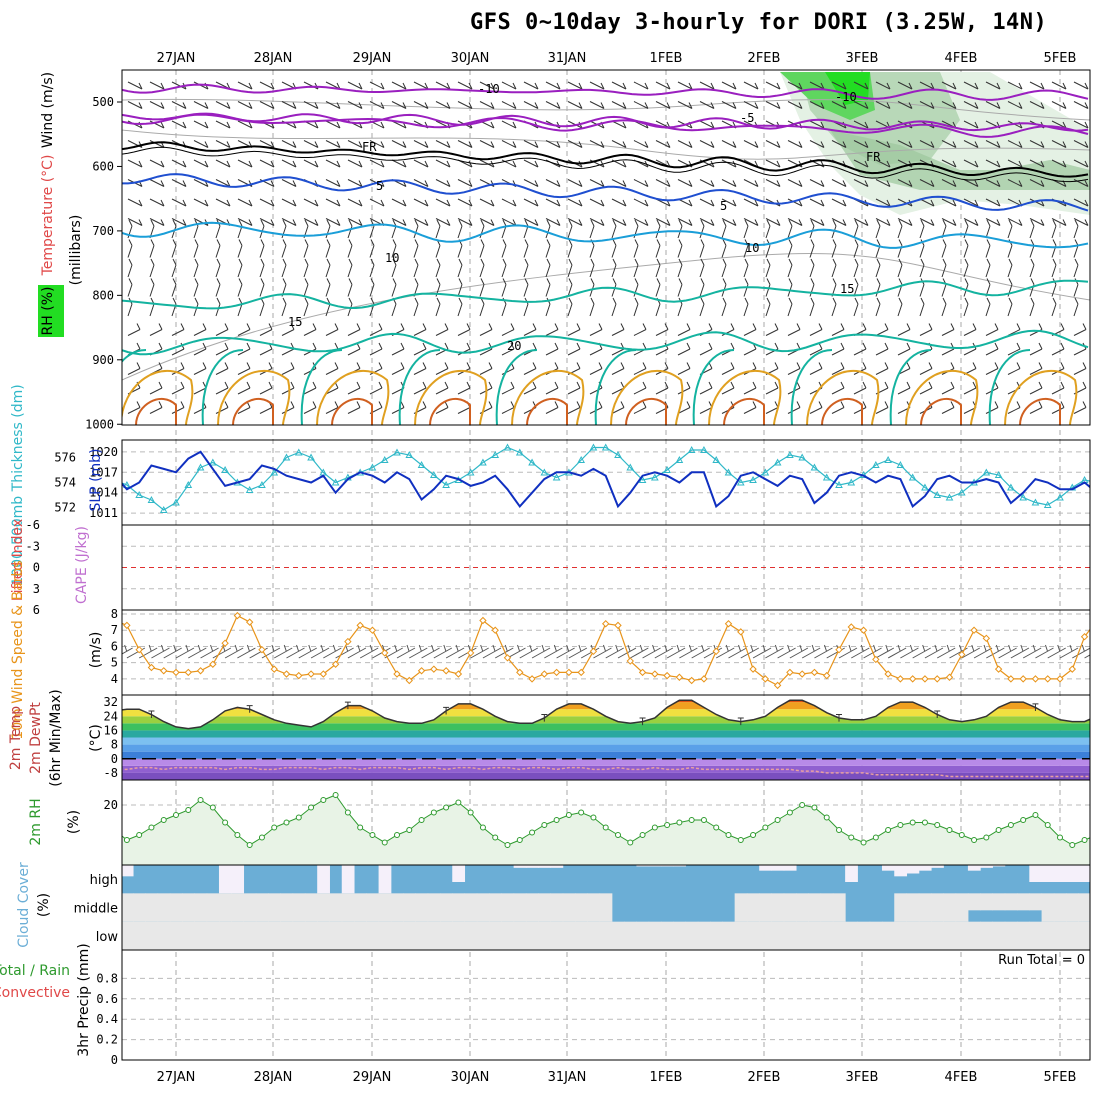 This screenshot has width=1100, height=1100. I want to click on temp-clip-group, so click(606, 739).